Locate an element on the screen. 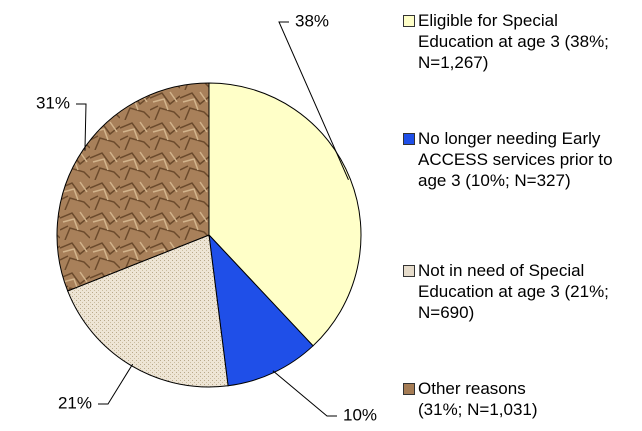 This screenshot has width=642, height=431. data-label: 31% is located at coordinates (53, 102).